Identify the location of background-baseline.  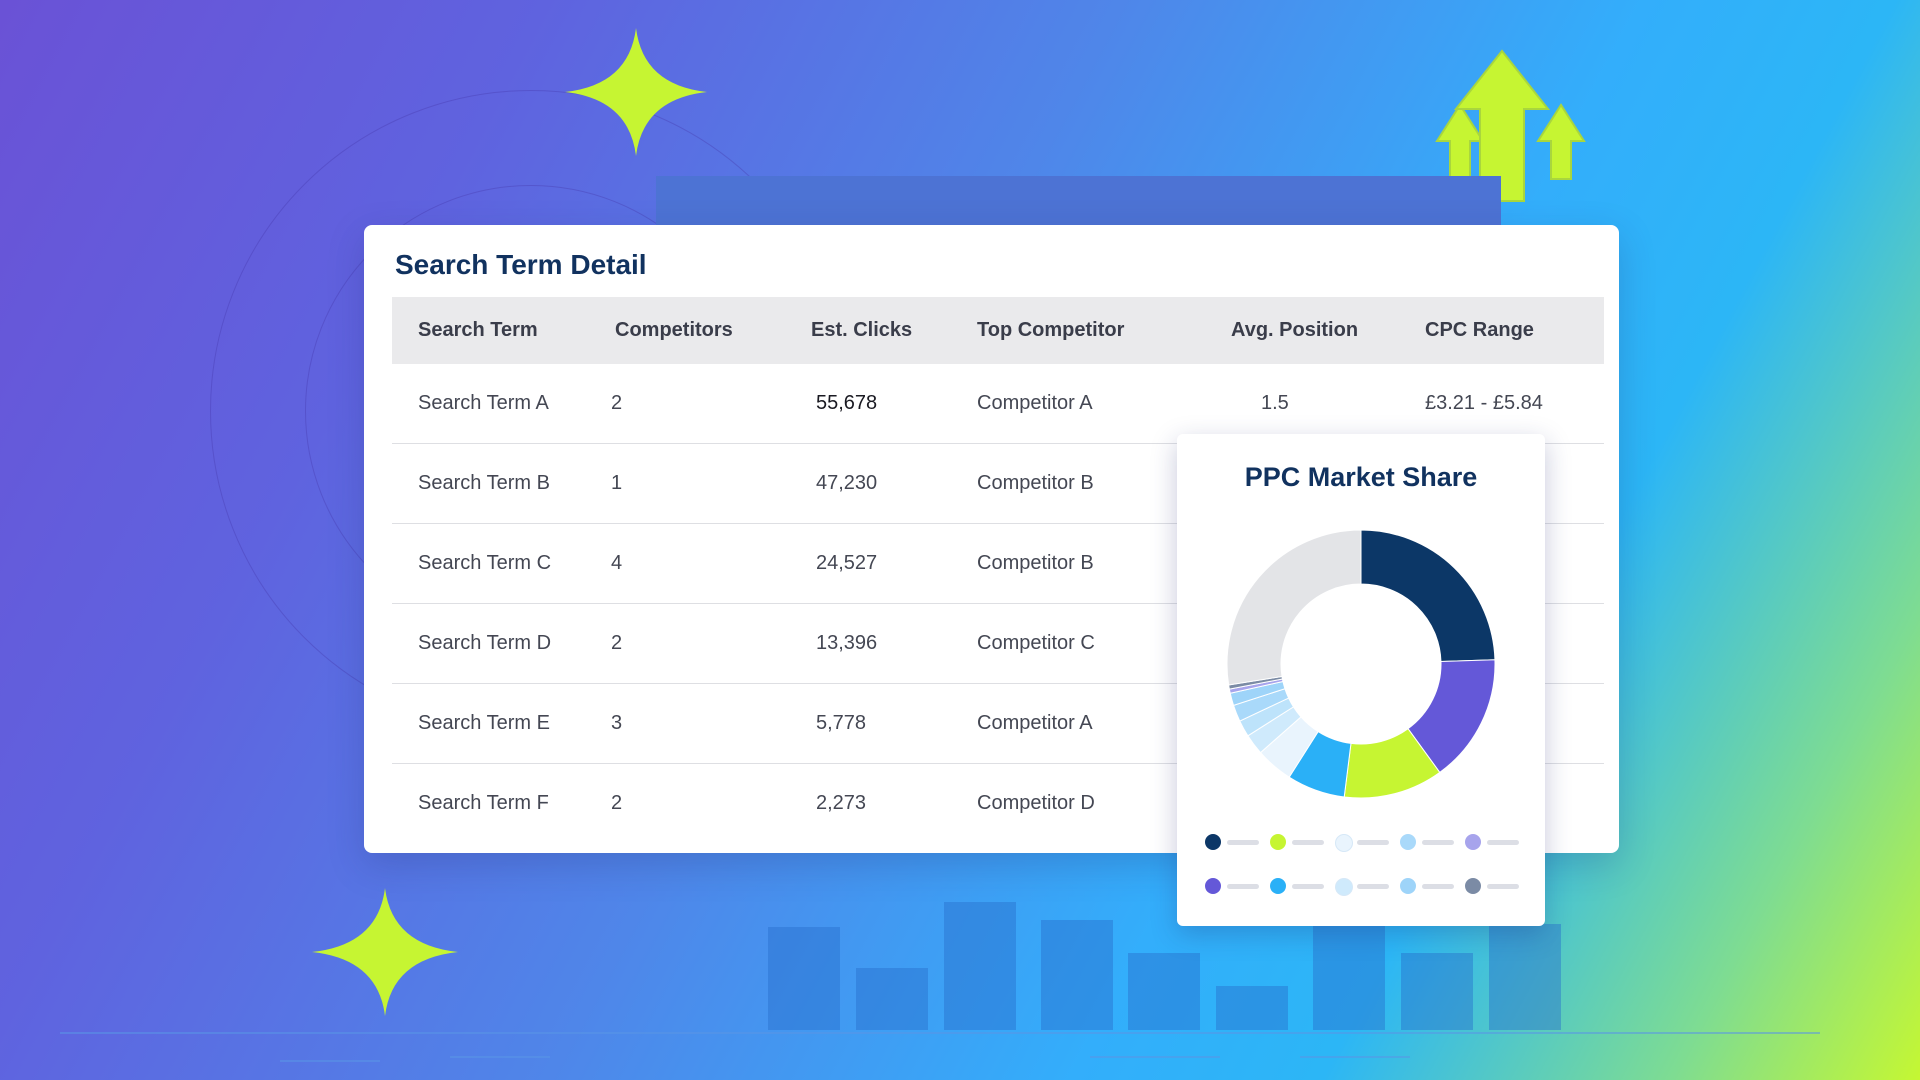
(940, 1033).